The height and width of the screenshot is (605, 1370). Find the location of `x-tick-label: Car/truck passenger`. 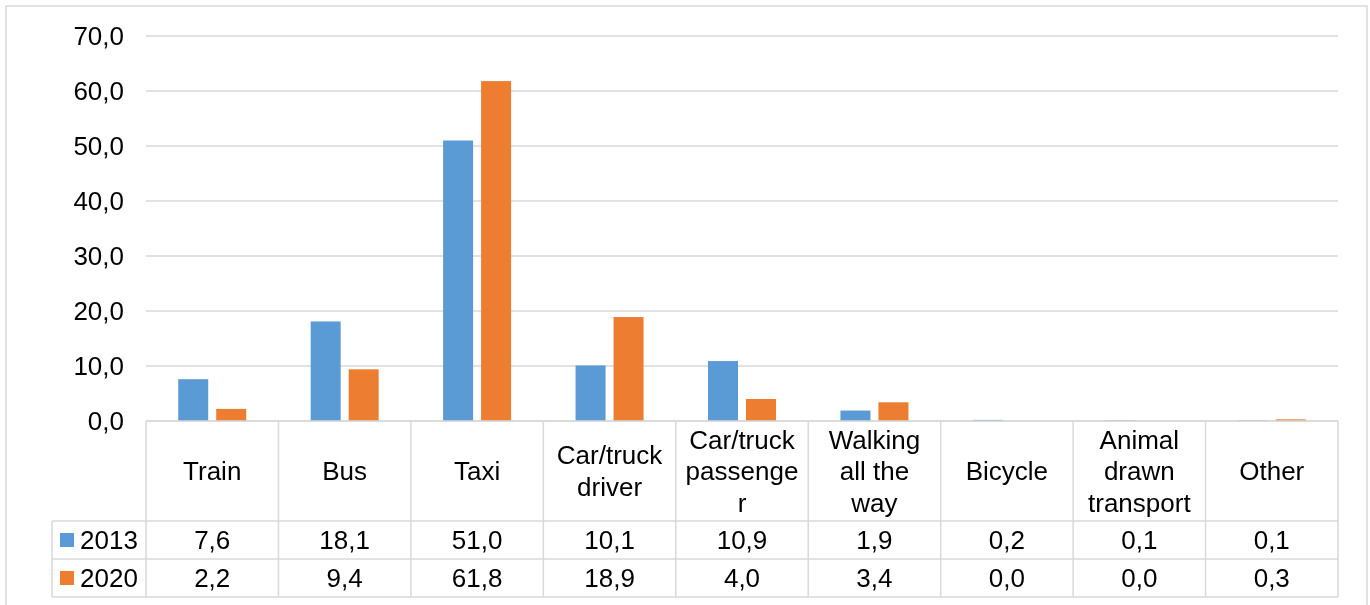

x-tick-label: Car/truck passenger is located at coordinates (742, 471).